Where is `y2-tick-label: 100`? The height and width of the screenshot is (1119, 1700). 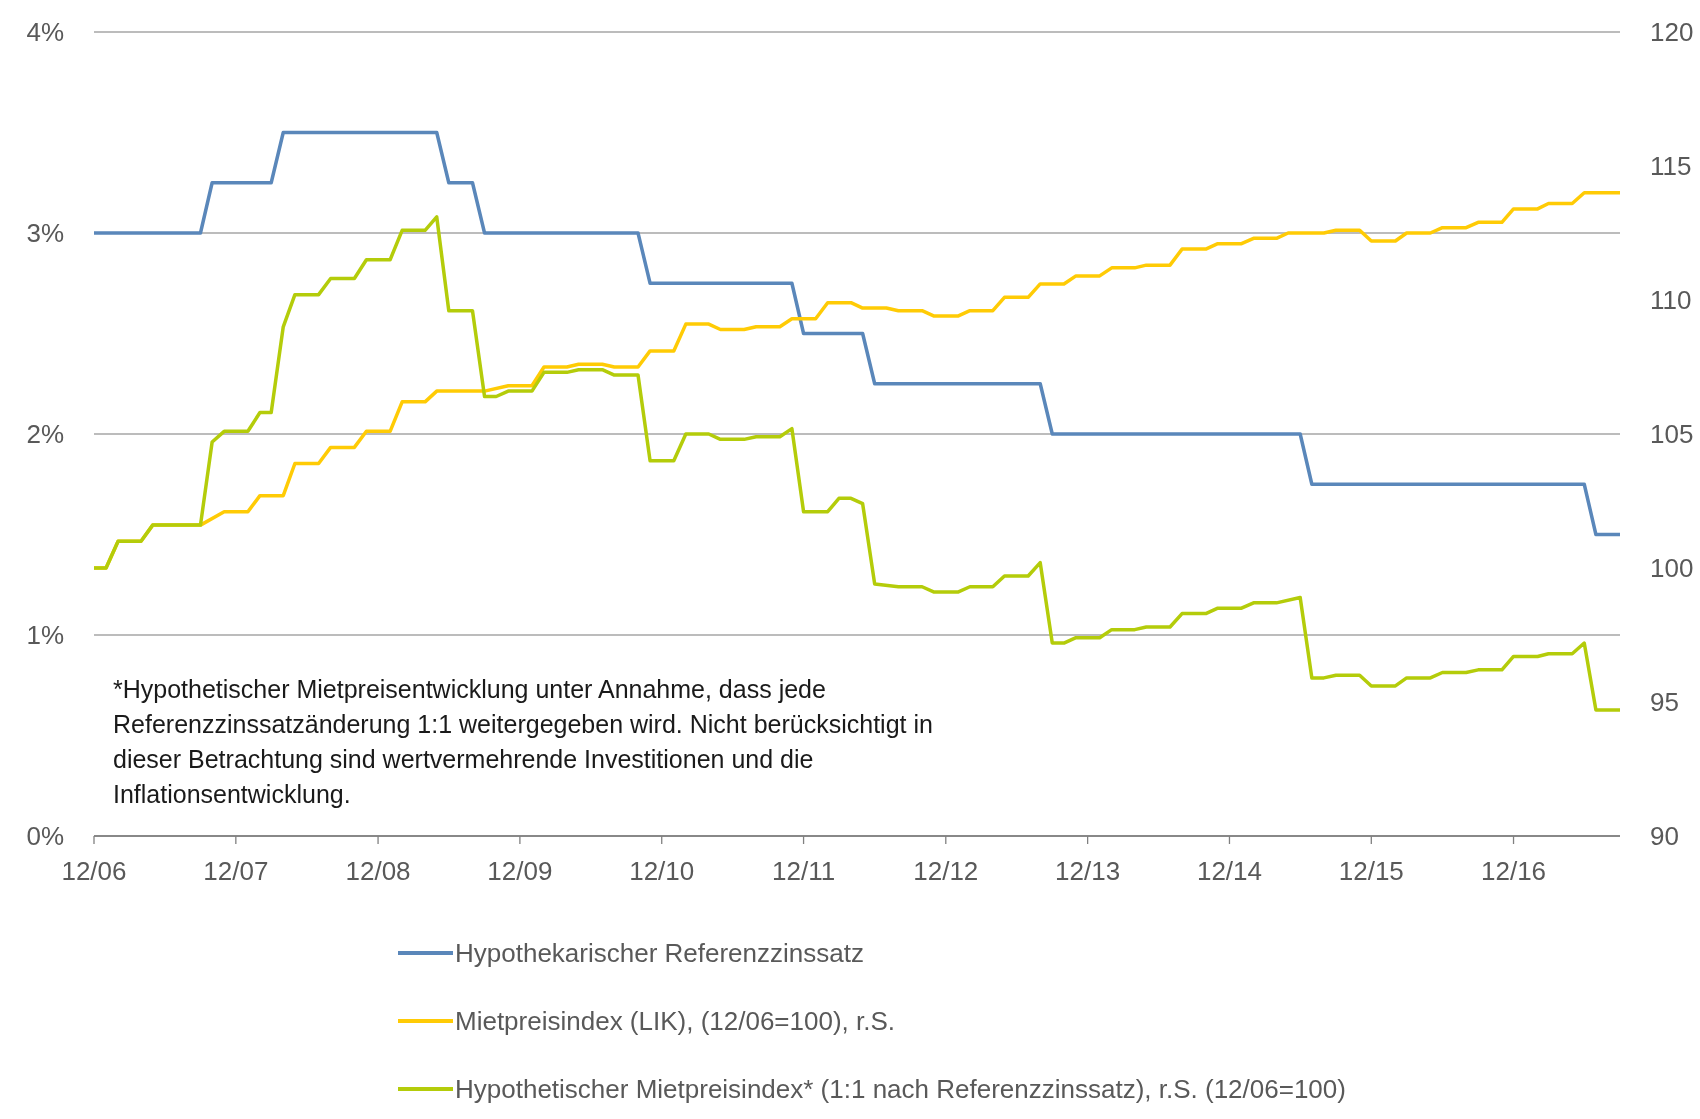
y2-tick-label: 100 is located at coordinates (1672, 568).